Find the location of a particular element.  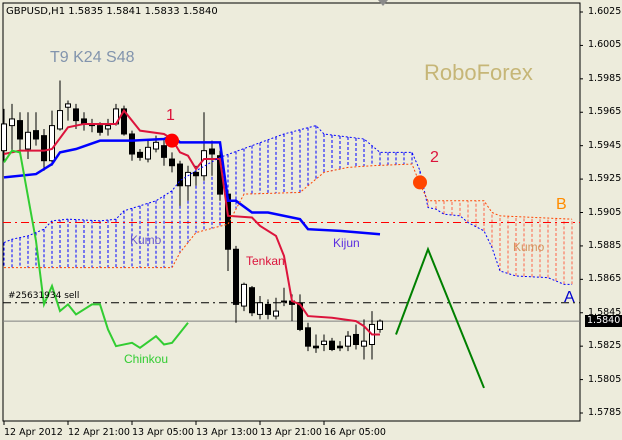

time-tick-label: 12 Apr 2012 is located at coordinates (33, 432).